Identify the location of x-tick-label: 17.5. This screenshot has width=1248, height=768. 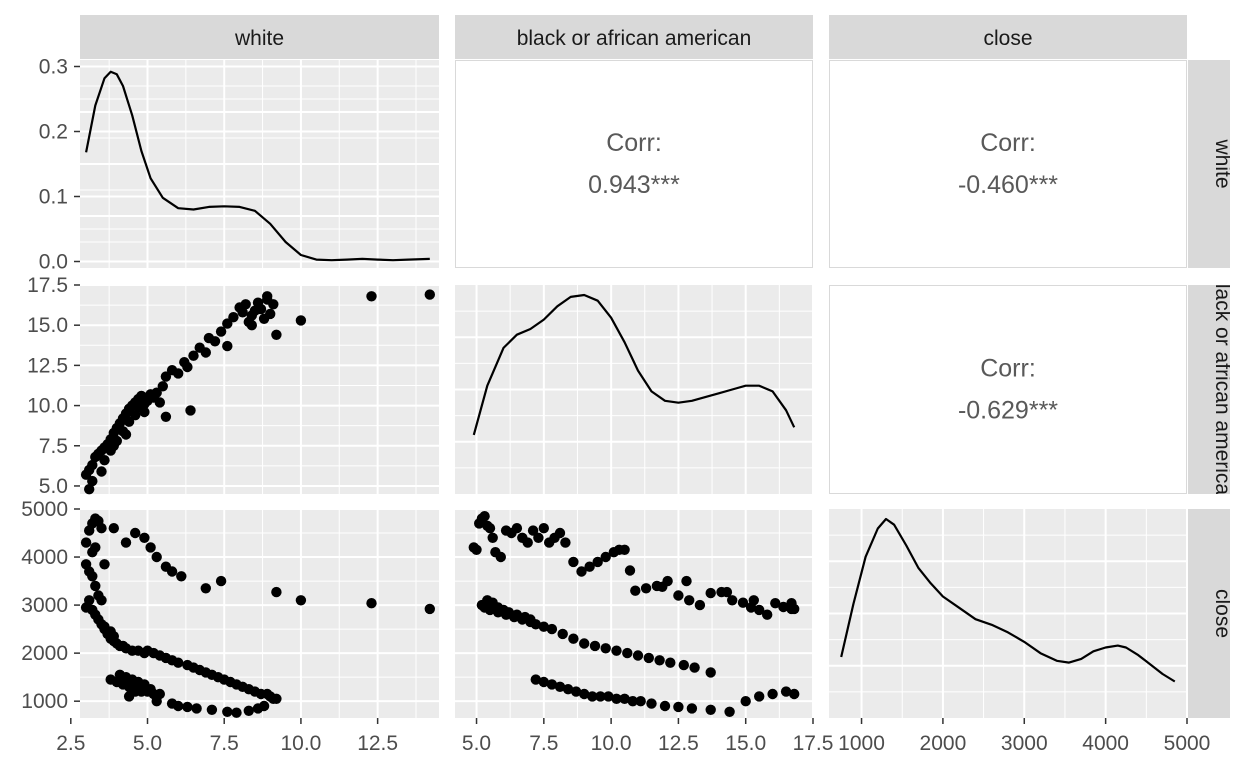
(813, 743).